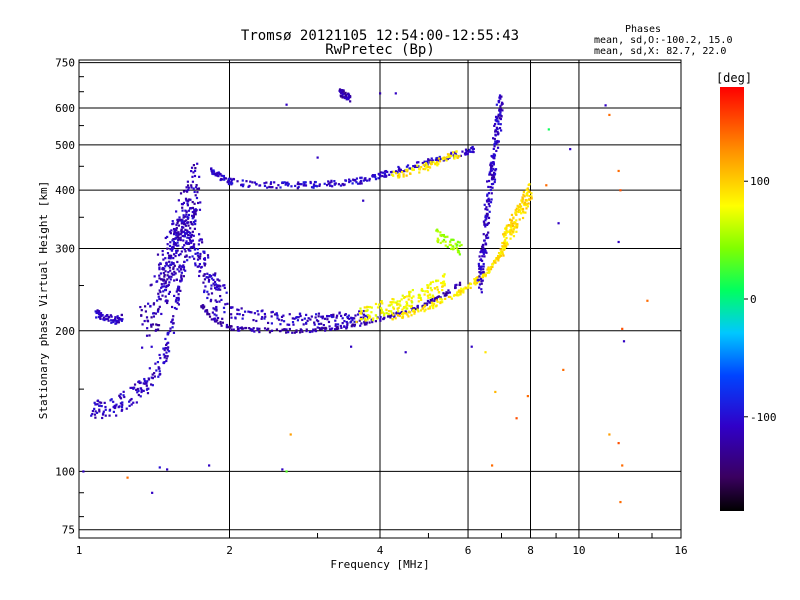 The height and width of the screenshot is (600, 800). I want to click on x-axis-label: Frequency [MHz], so click(379, 564).